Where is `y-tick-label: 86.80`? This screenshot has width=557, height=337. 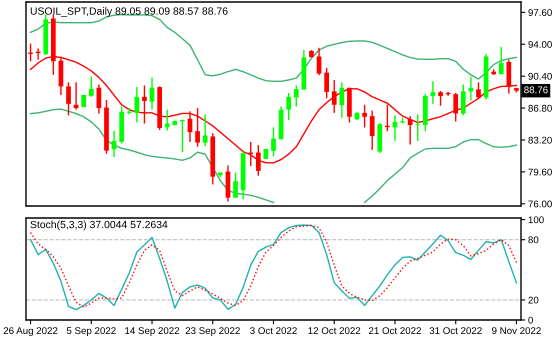 y-tick-label: 86.80 is located at coordinates (540, 108).